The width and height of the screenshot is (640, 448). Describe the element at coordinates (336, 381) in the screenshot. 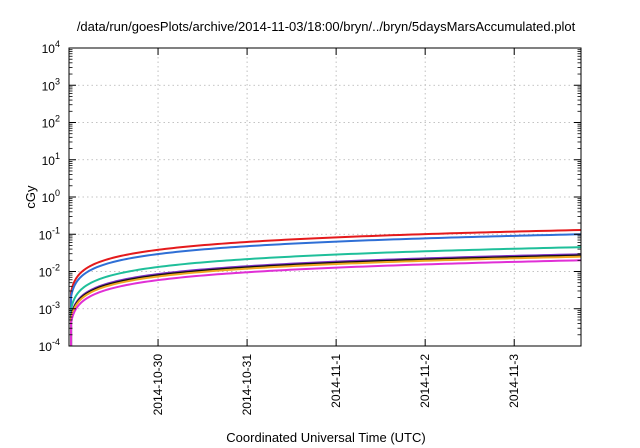

I see `x-tick-label: 2014-11-1` at that location.